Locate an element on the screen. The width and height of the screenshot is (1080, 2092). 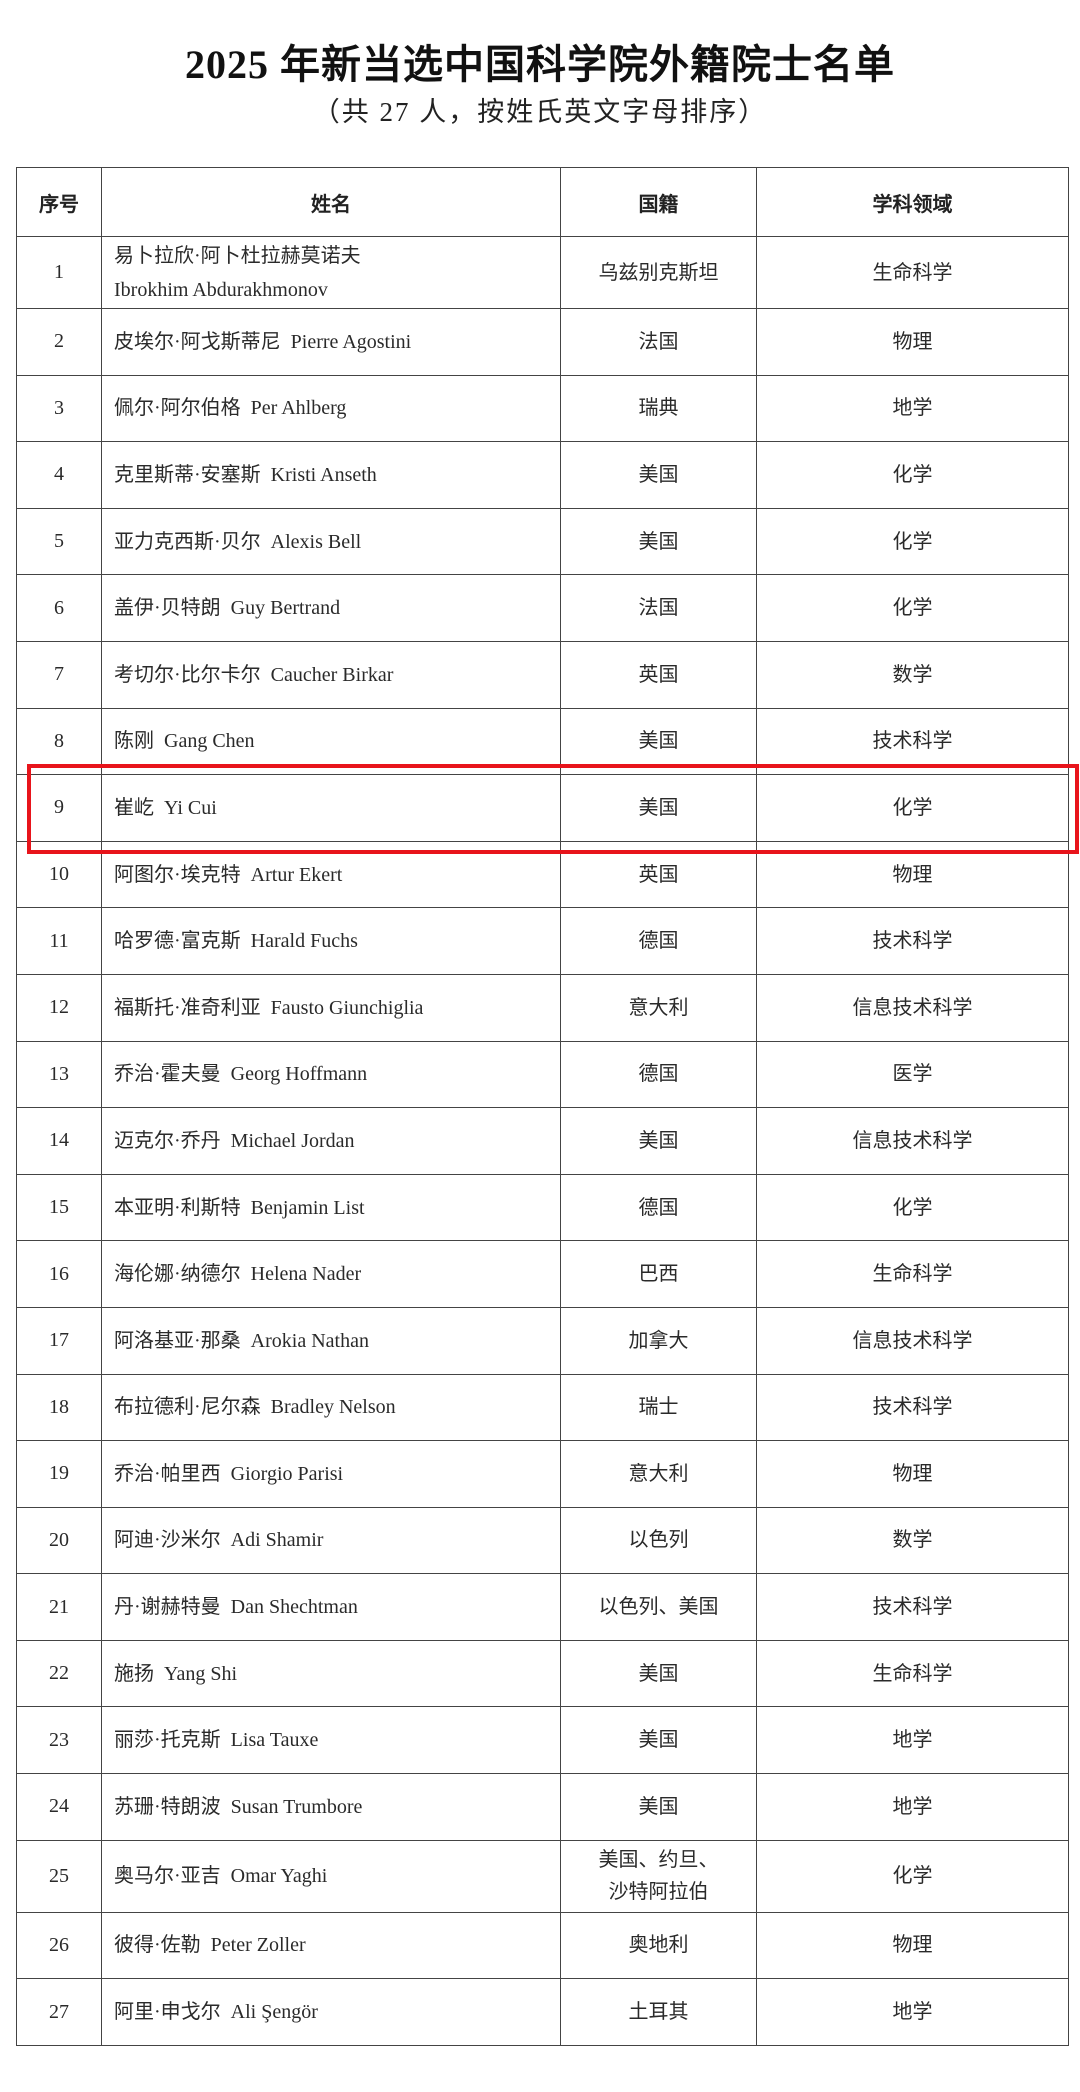
name-chinese: 崔屹 is located at coordinates (134, 807).